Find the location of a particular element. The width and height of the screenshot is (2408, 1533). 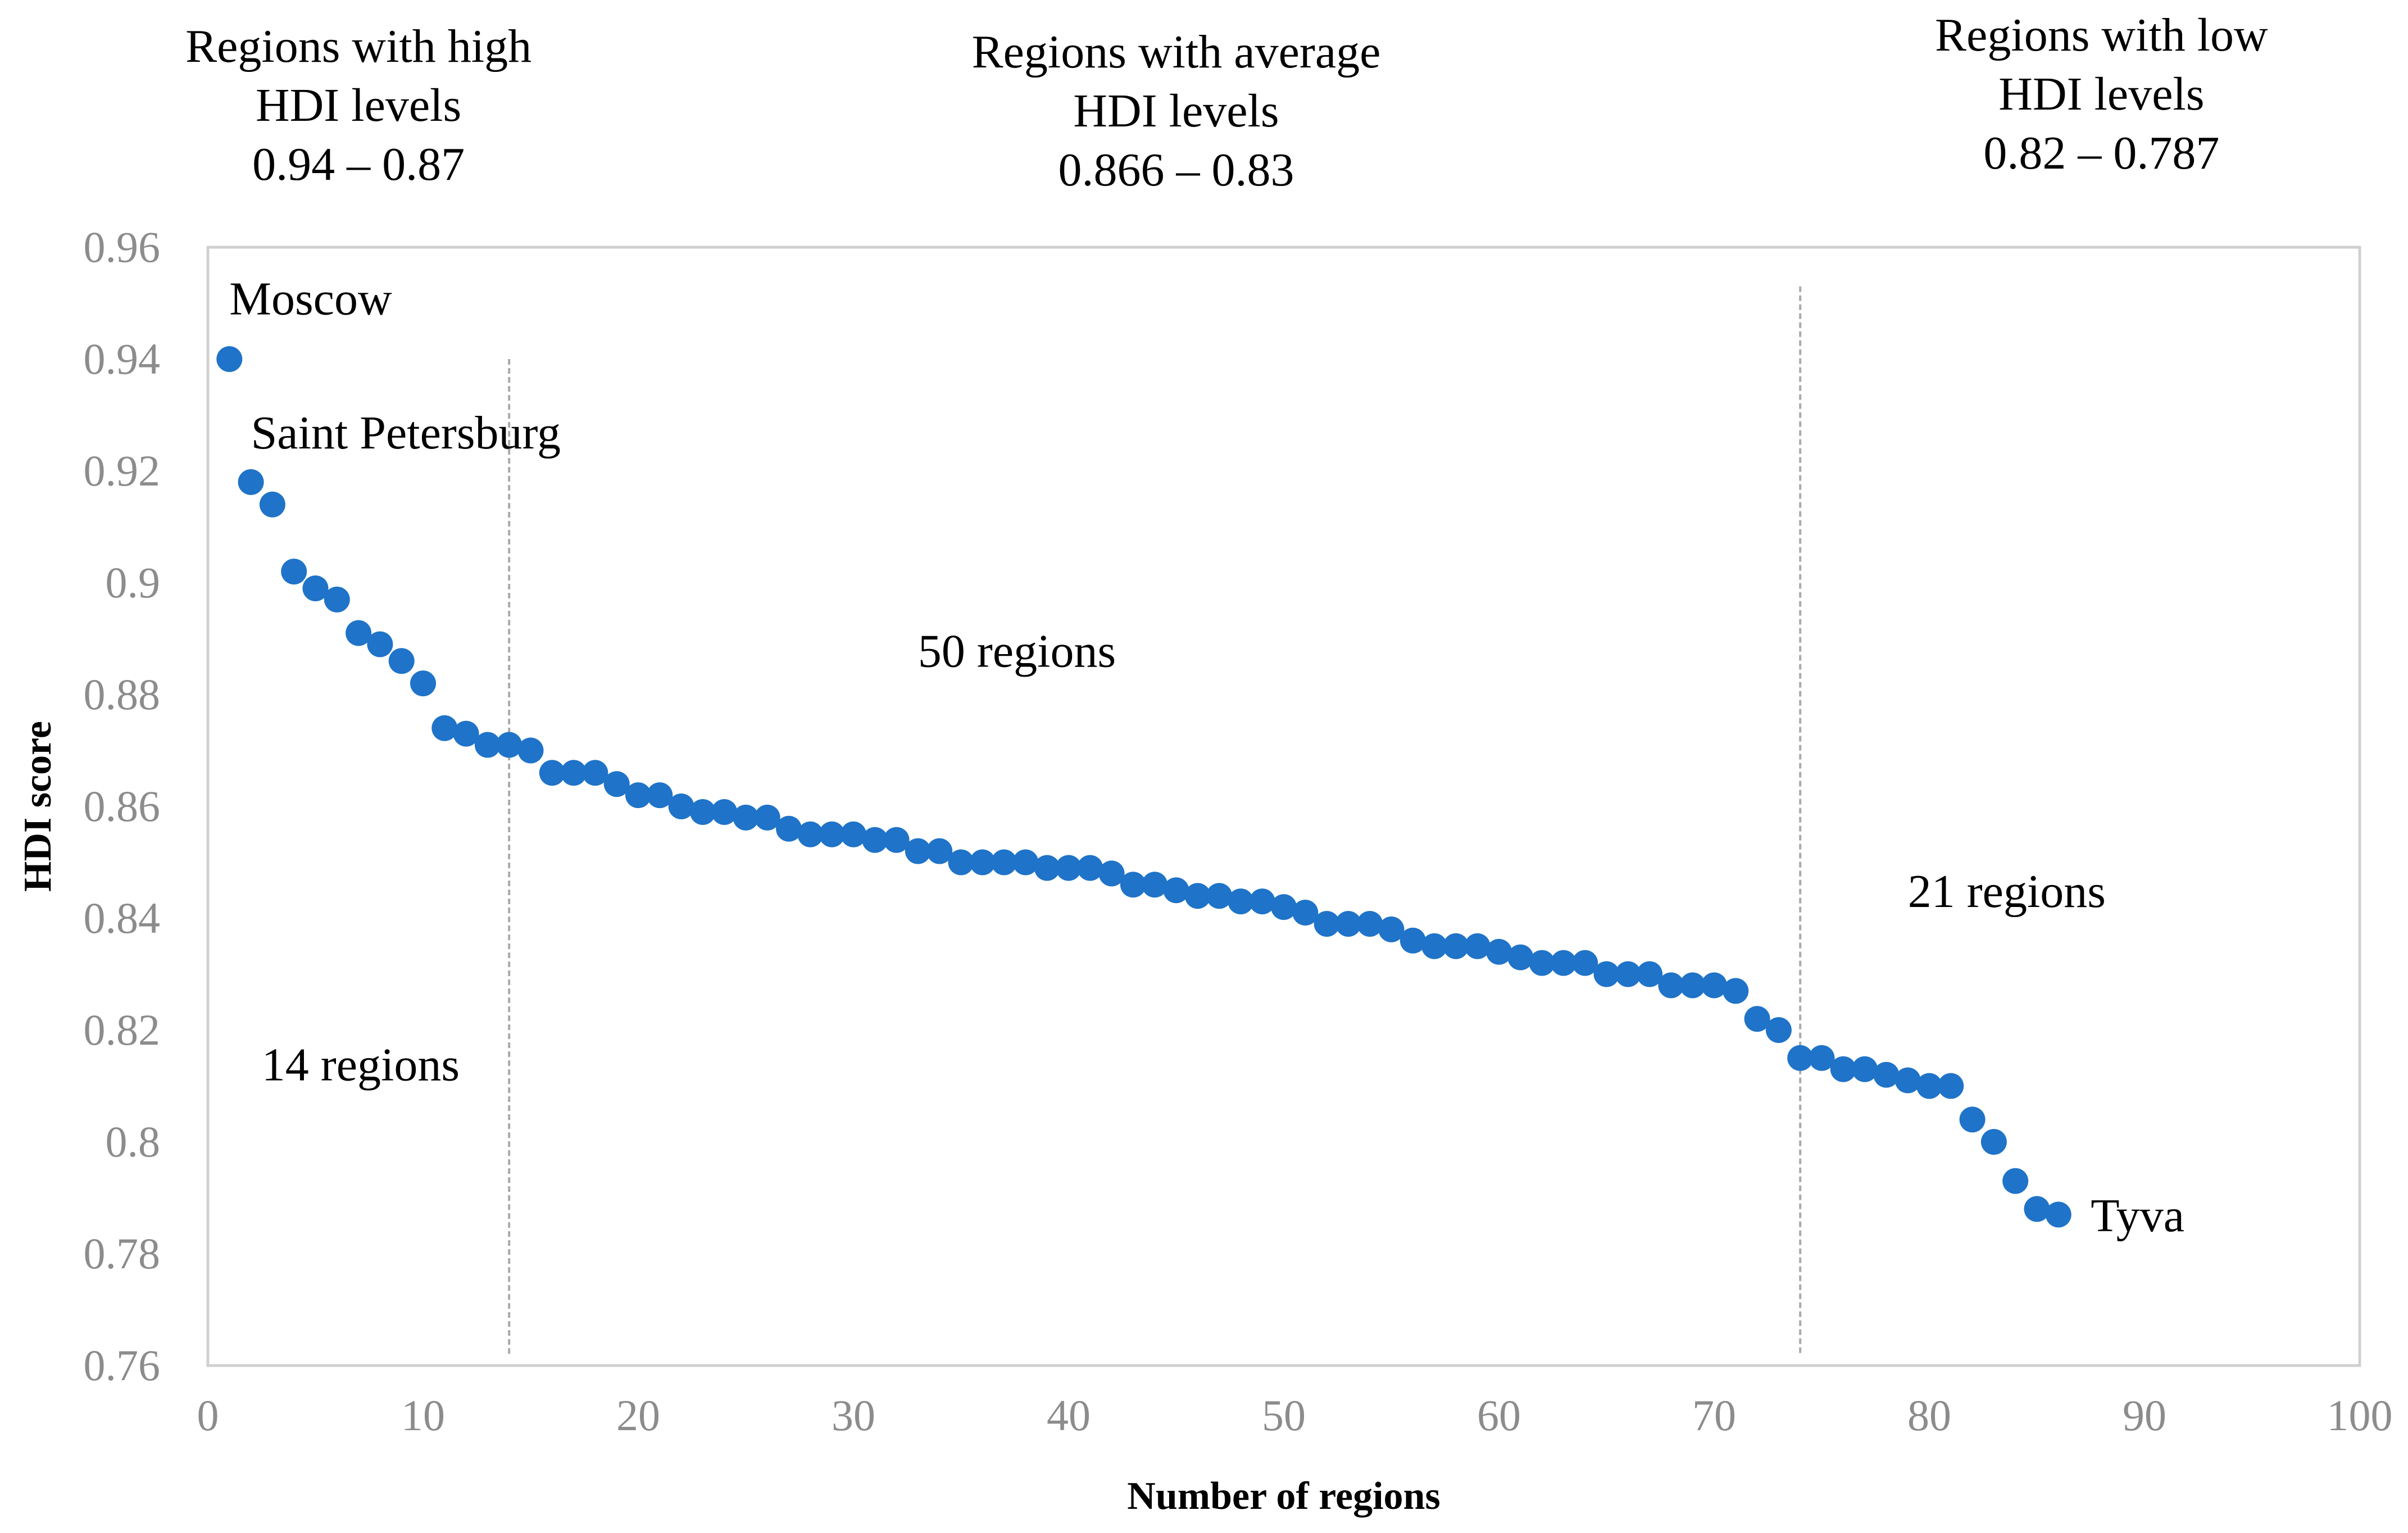

group-header-line: 0.866 – 0.83 is located at coordinates (1176, 170).